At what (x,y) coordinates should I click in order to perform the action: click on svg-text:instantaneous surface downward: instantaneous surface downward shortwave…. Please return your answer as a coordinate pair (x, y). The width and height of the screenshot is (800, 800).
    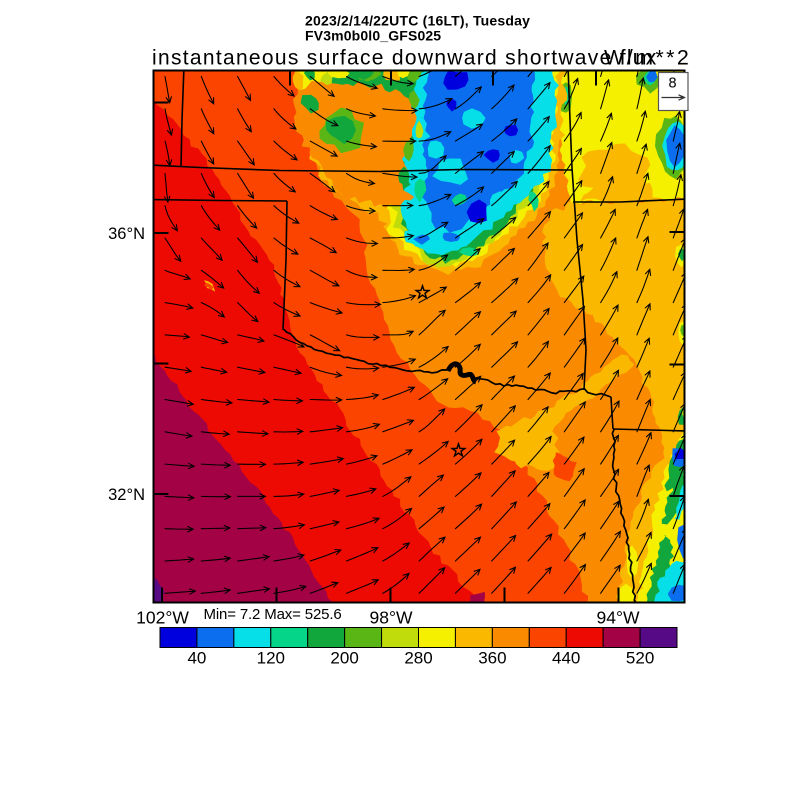
    Looking at the image, I should click on (405, 58).